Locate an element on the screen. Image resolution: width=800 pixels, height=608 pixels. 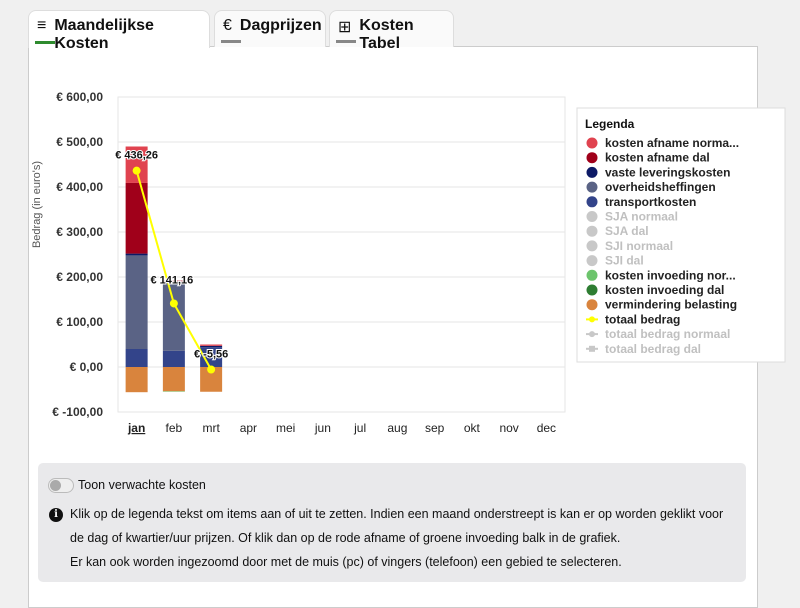
y-tick-label: € 500,00 is located at coordinates (79, 142).